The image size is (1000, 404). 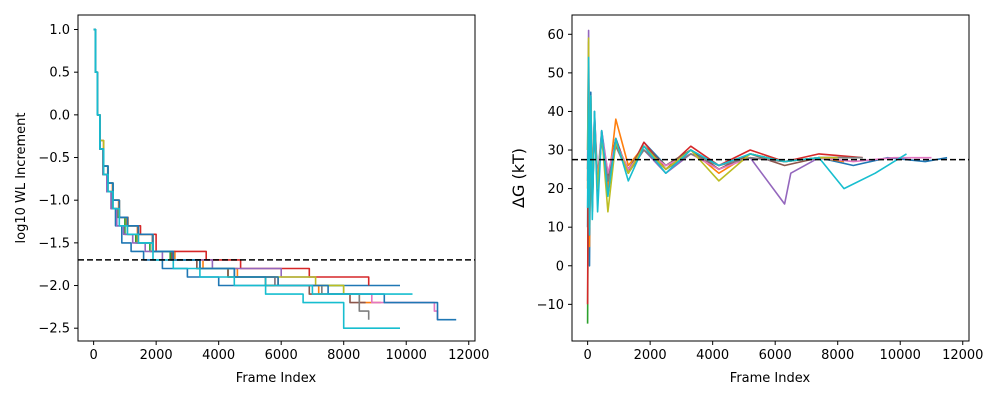 What do you see at coordinates (406, 355) in the screenshot?
I see `left-x-tick-label: 10000` at bounding box center [406, 355].